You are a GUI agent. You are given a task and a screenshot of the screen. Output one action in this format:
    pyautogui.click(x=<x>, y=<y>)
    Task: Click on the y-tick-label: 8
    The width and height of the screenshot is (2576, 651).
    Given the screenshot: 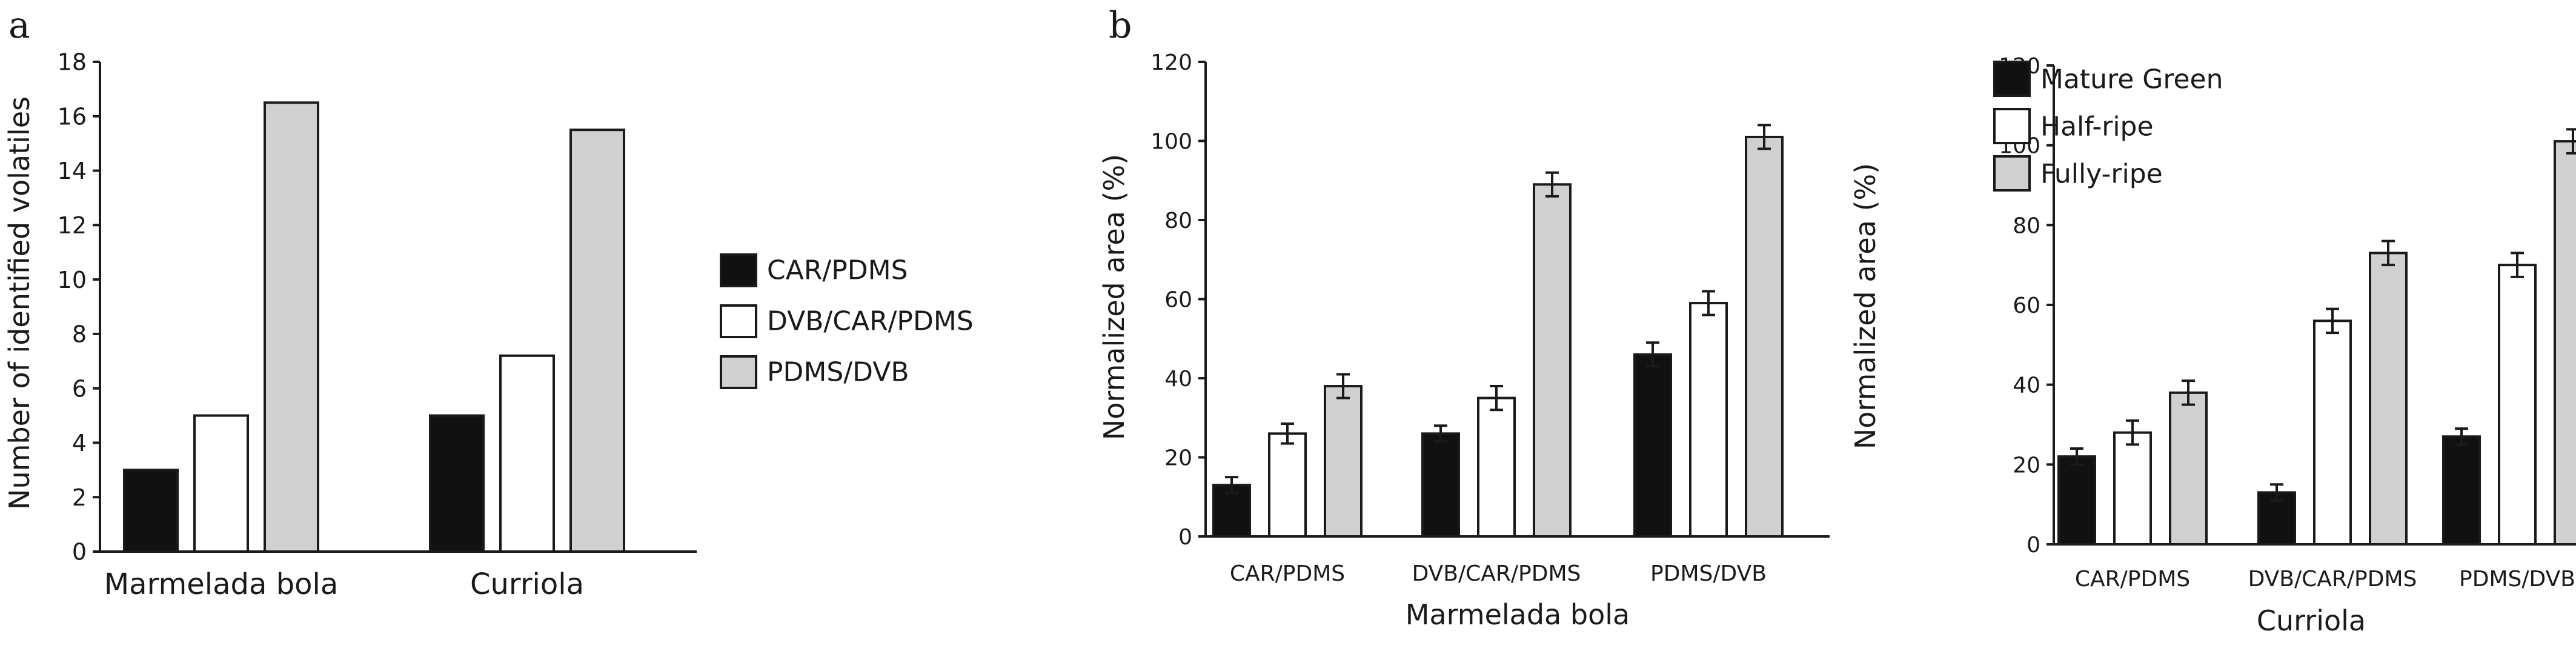 What is the action you would take?
    pyautogui.click(x=79, y=334)
    